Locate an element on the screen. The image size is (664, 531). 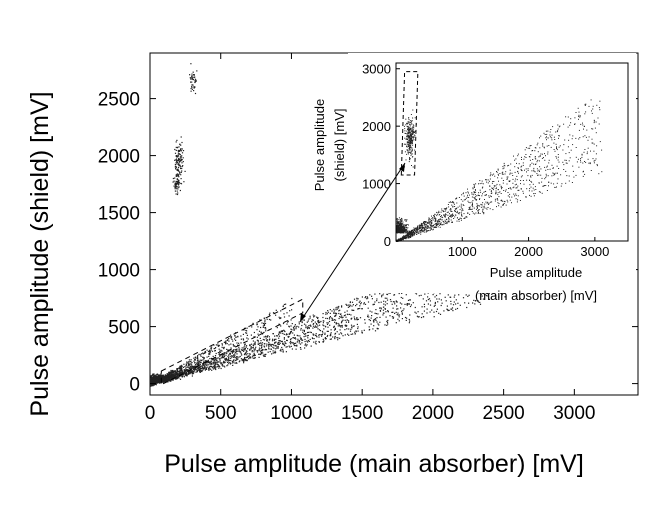
y-tick-label: 500 is located at coordinates (124, 328).